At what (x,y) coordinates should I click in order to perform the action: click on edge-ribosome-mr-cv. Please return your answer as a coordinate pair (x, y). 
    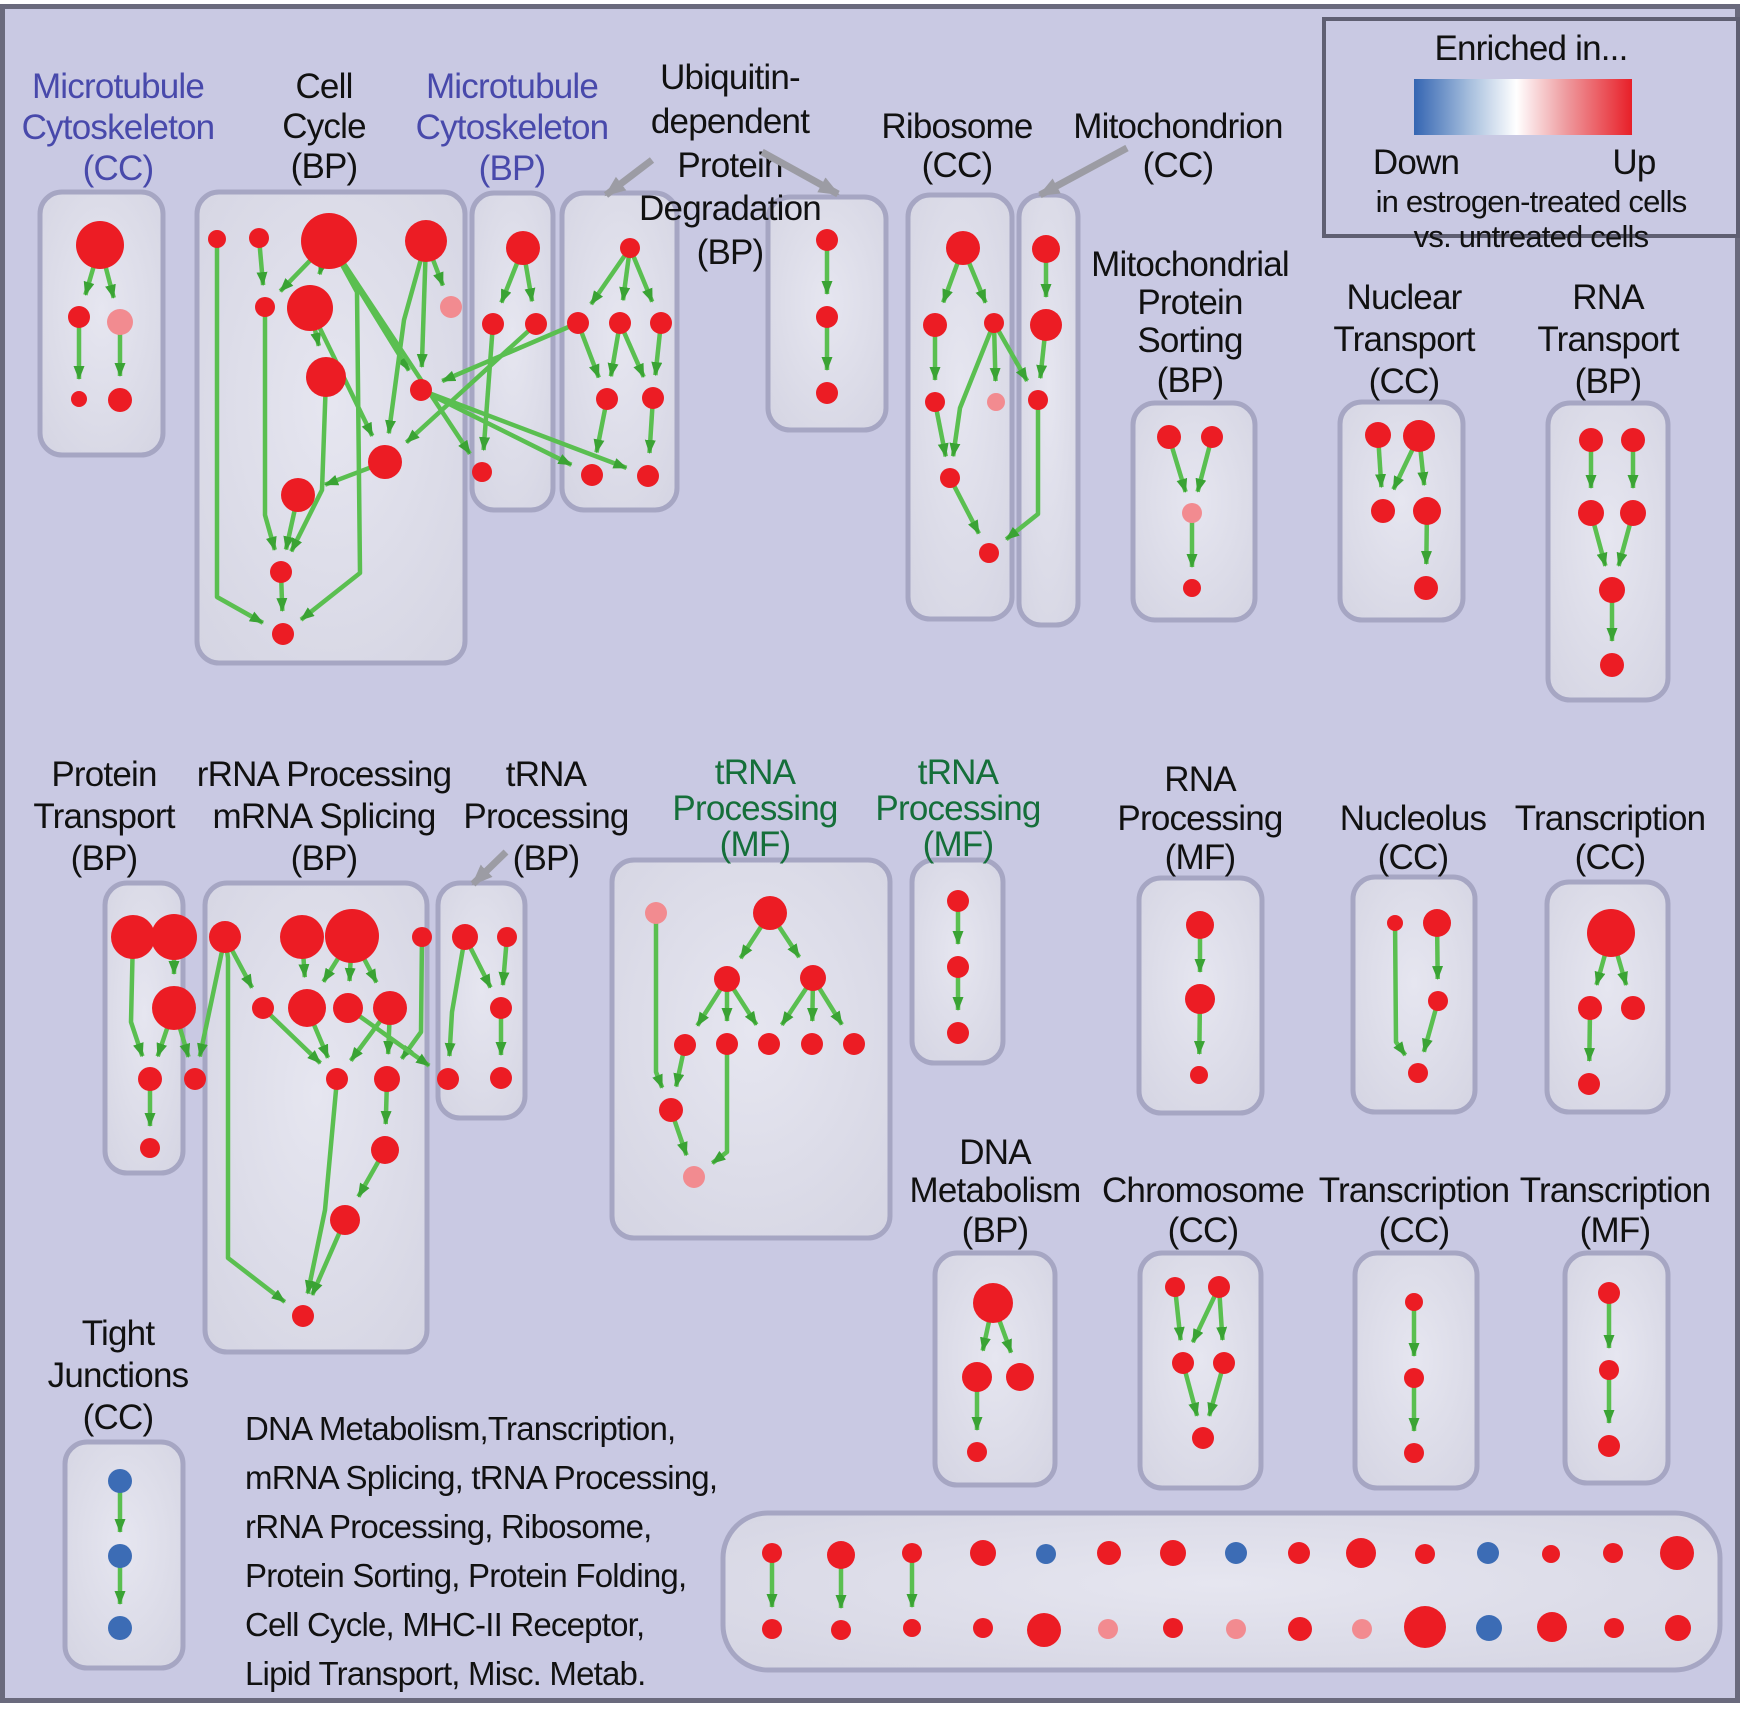
    Looking at the image, I should click on (971, 393).